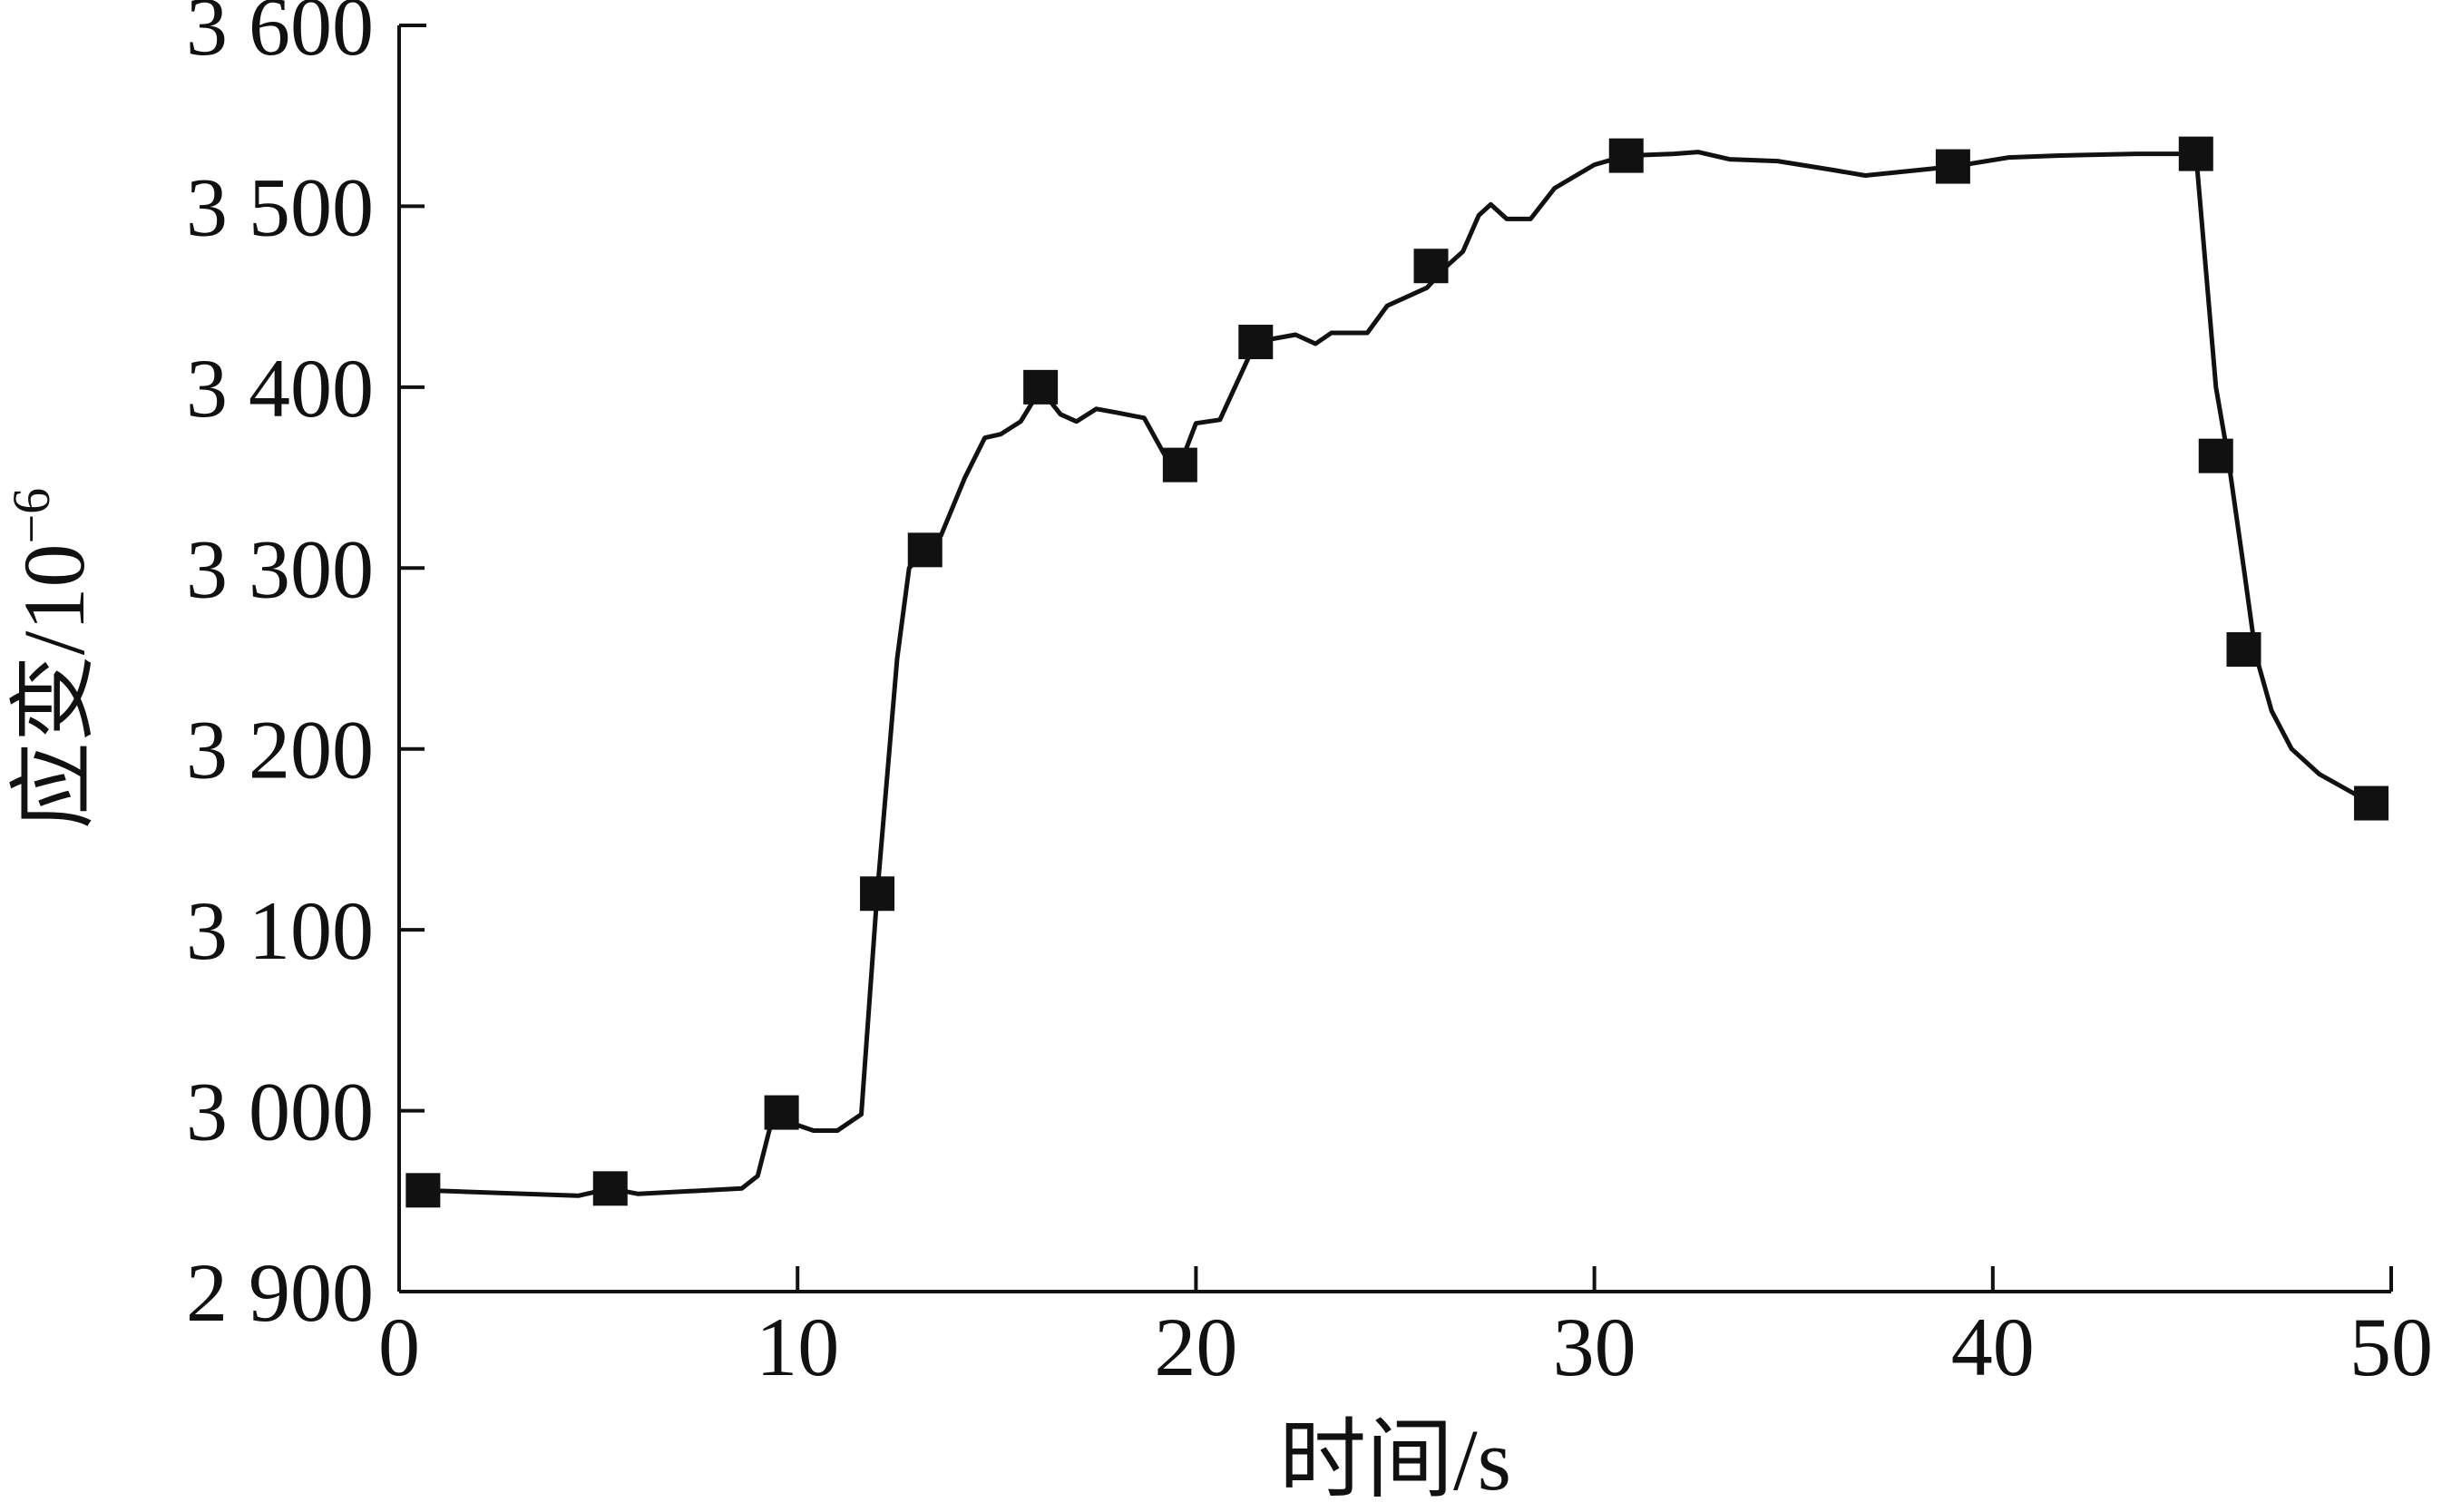  What do you see at coordinates (305, 669) in the screenshot?
I see `y-ticks: 2 900 3 000 3 100 3 200 3 300 3 400 3 500 3 600` at bounding box center [305, 669].